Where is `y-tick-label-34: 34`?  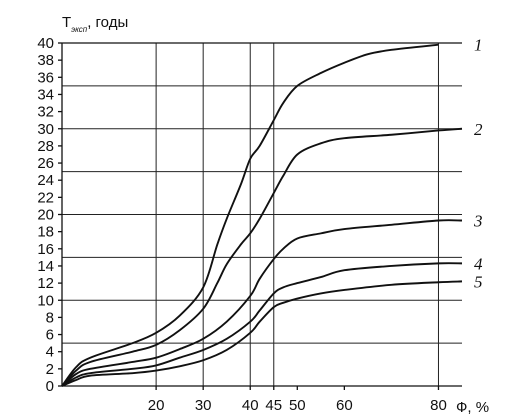
y-tick-label-34: 34 is located at coordinates (45, 94).